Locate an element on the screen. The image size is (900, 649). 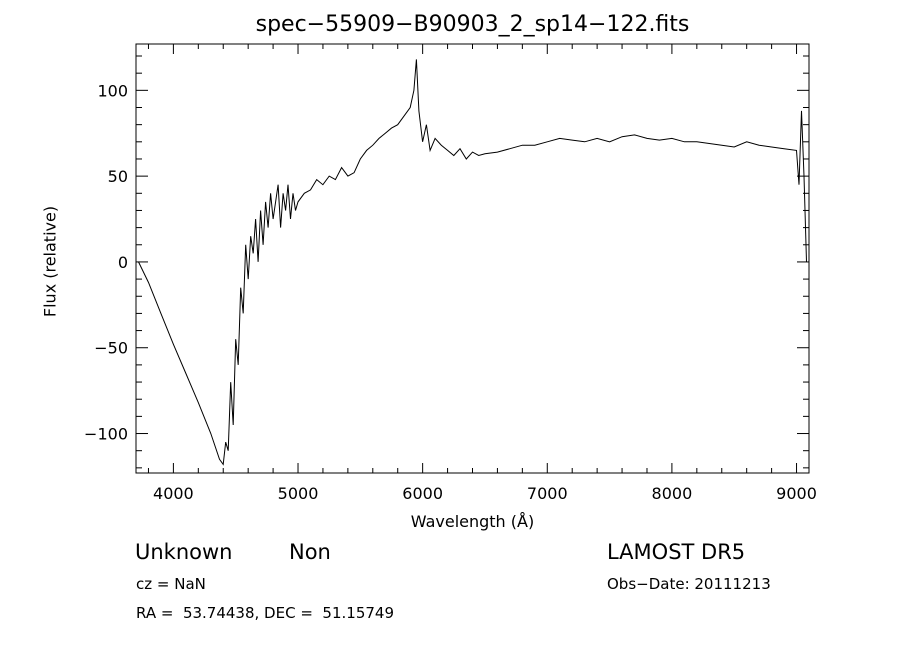
x-tick-label: 6000 is located at coordinates (422, 493).